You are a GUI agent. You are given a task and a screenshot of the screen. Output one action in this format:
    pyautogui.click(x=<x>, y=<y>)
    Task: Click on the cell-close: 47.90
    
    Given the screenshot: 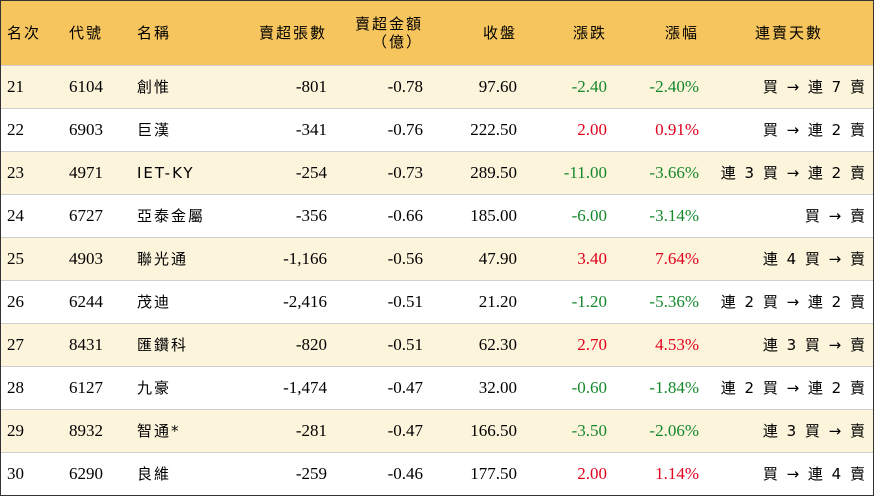 What is the action you would take?
    pyautogui.click(x=476, y=258)
    